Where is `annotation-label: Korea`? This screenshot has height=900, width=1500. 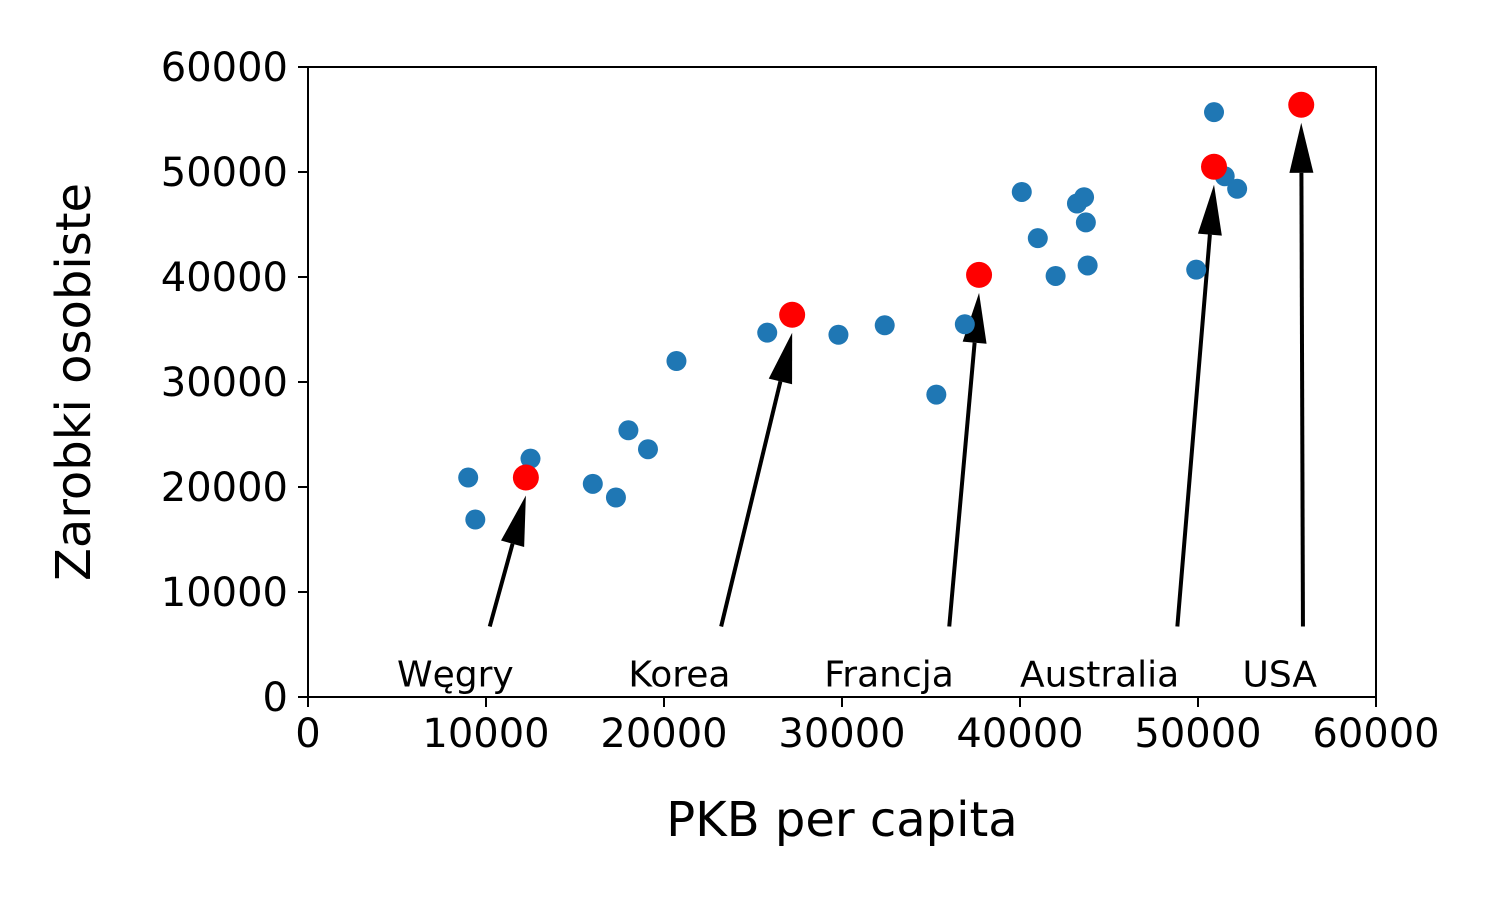 annotation-label: Korea is located at coordinates (679, 675).